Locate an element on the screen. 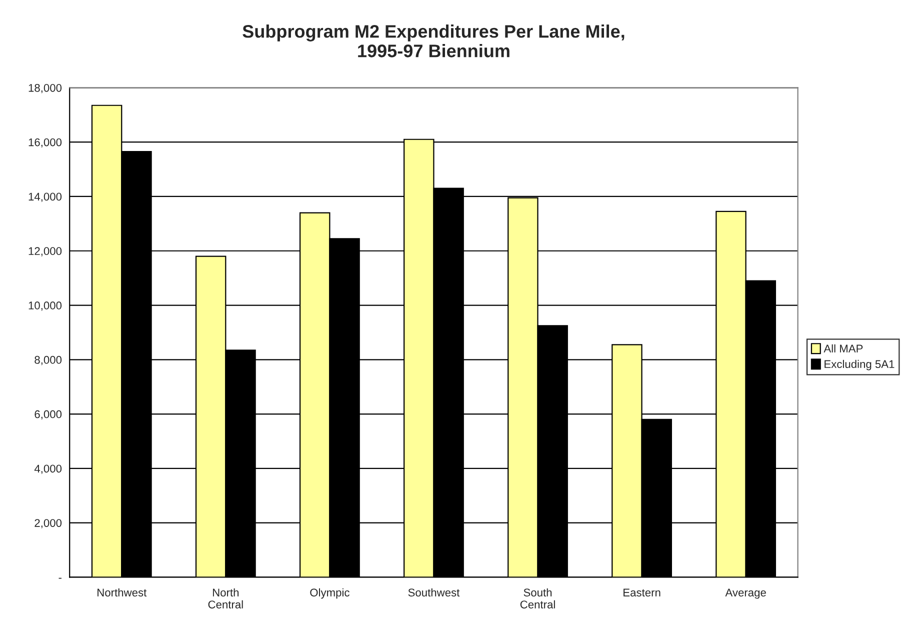 This screenshot has height=622, width=916. x-tick-label: North Central is located at coordinates (225, 598).